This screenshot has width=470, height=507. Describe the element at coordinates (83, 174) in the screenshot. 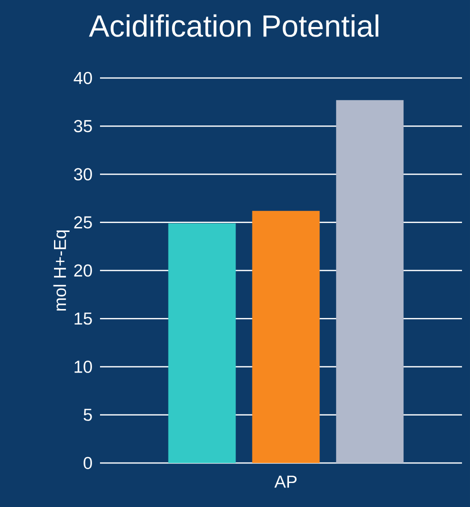

I see `y-tick-label: 30` at that location.